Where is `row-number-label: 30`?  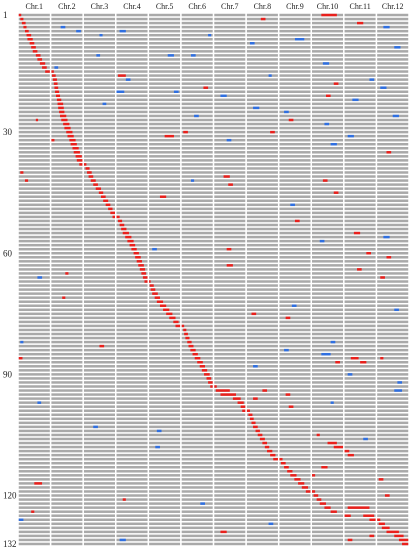 row-number-label: 30 is located at coordinates (8, 132).